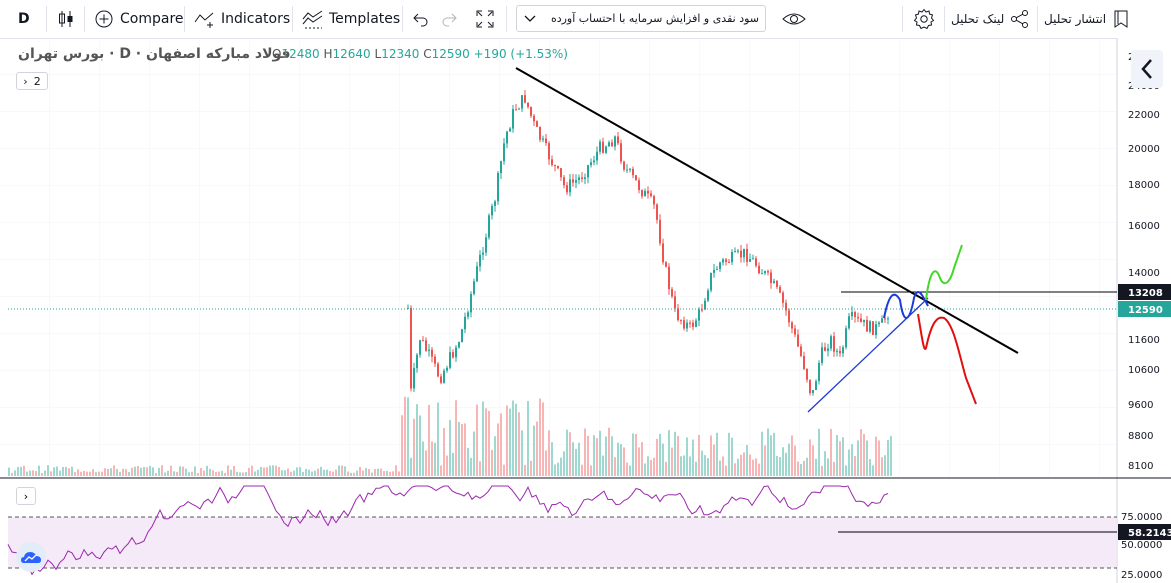 The height and width of the screenshot is (583, 1171). What do you see at coordinates (1144, 340) in the screenshot?
I see `price-tick: 11600` at bounding box center [1144, 340].